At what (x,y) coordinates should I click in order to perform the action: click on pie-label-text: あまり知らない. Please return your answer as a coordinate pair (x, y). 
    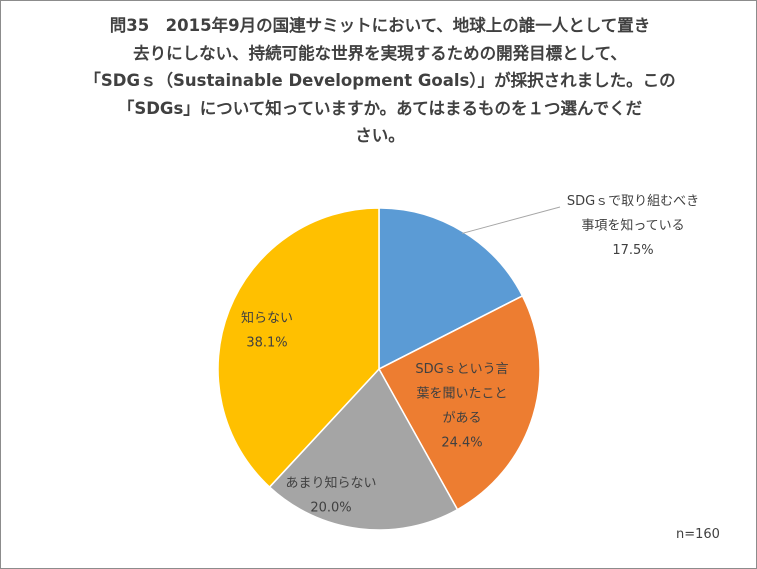
    Looking at the image, I should click on (330, 483).